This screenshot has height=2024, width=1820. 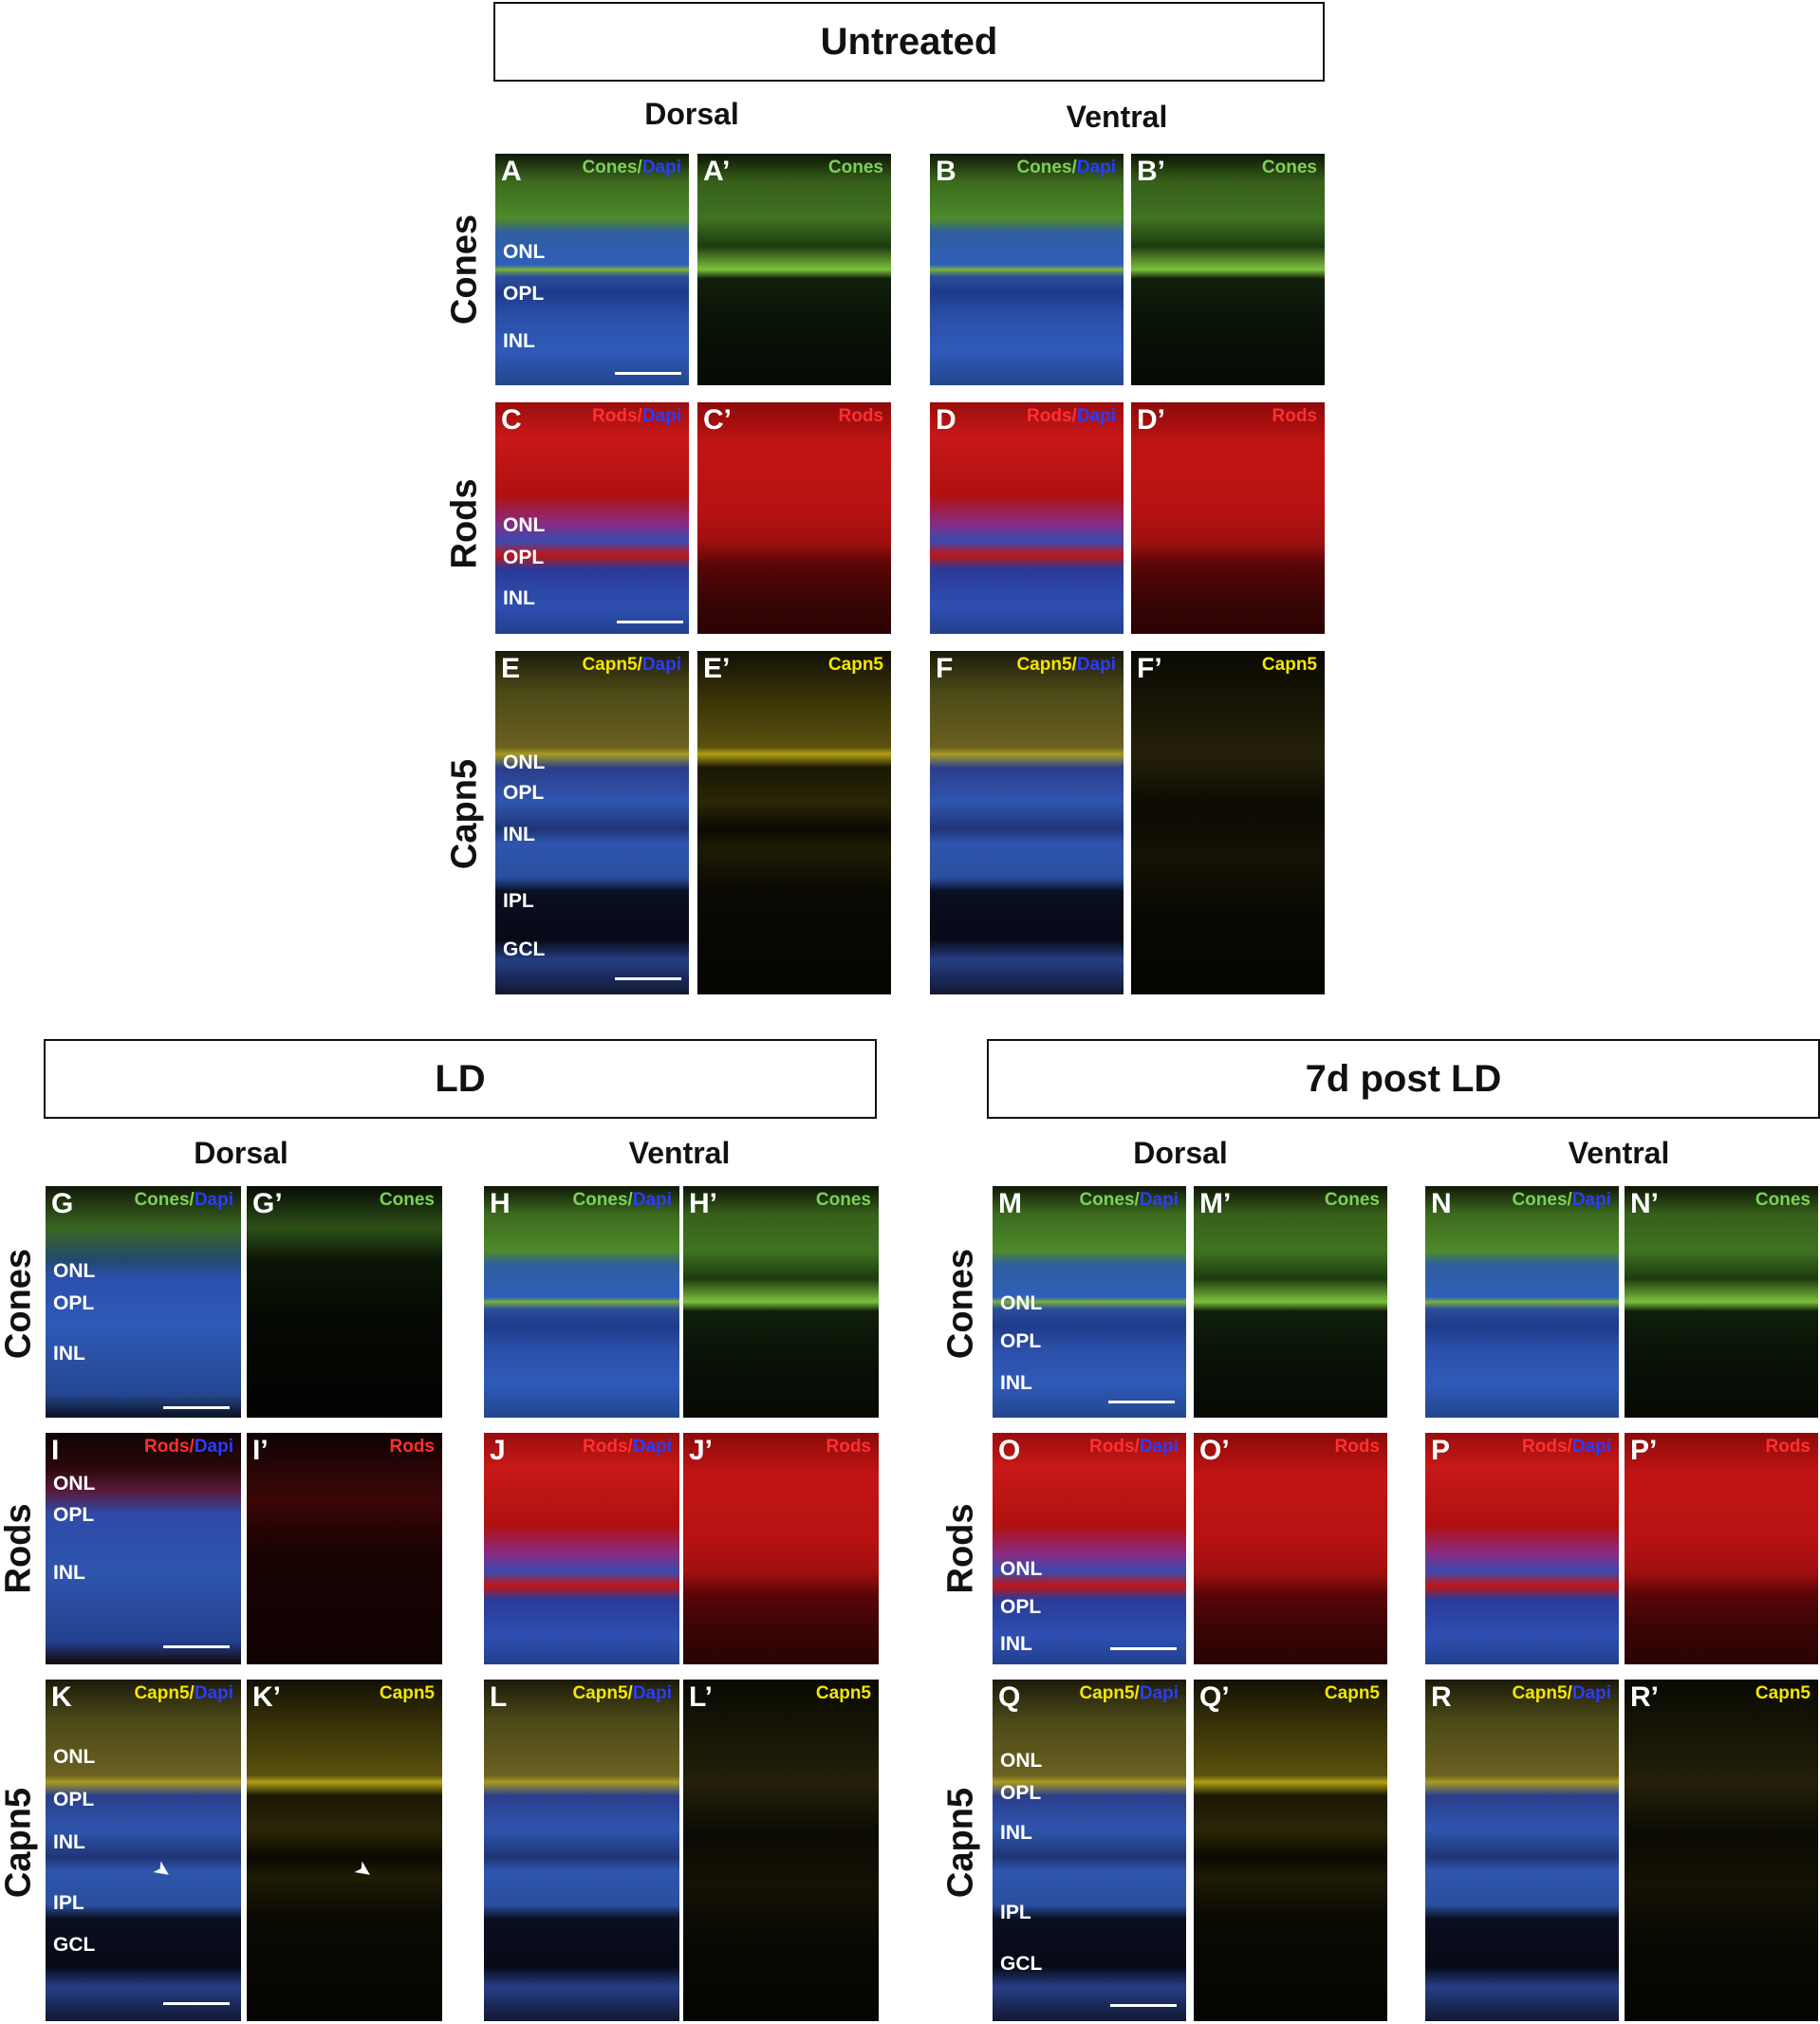 What do you see at coordinates (703, 1203) in the screenshot?
I see `panel-label: H’` at bounding box center [703, 1203].